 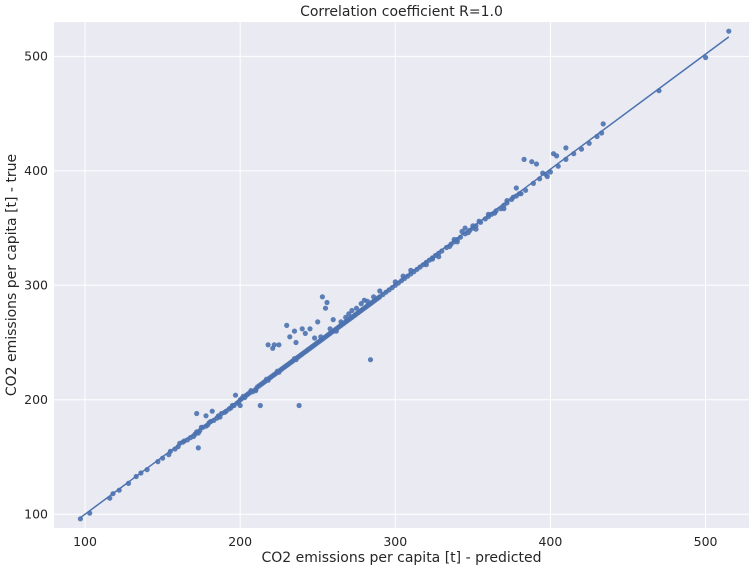 I want to click on chart-title: Correlation coefficient R=1.0, so click(x=401, y=12).